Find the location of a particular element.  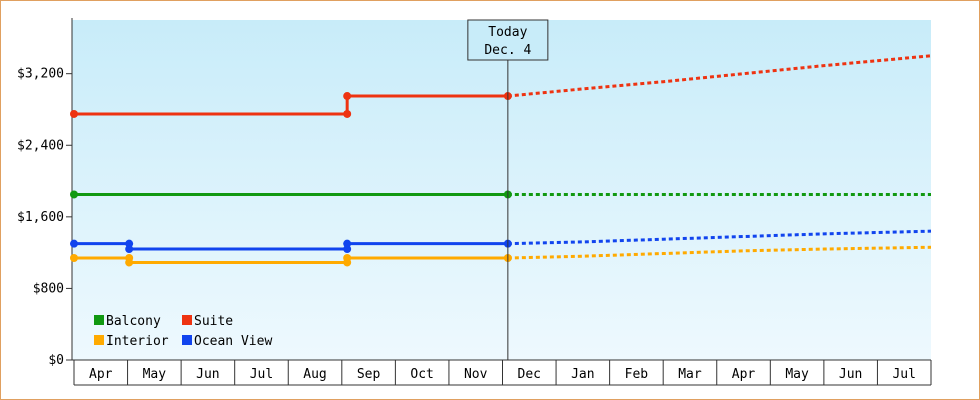

today-box is located at coordinates (508, 40).